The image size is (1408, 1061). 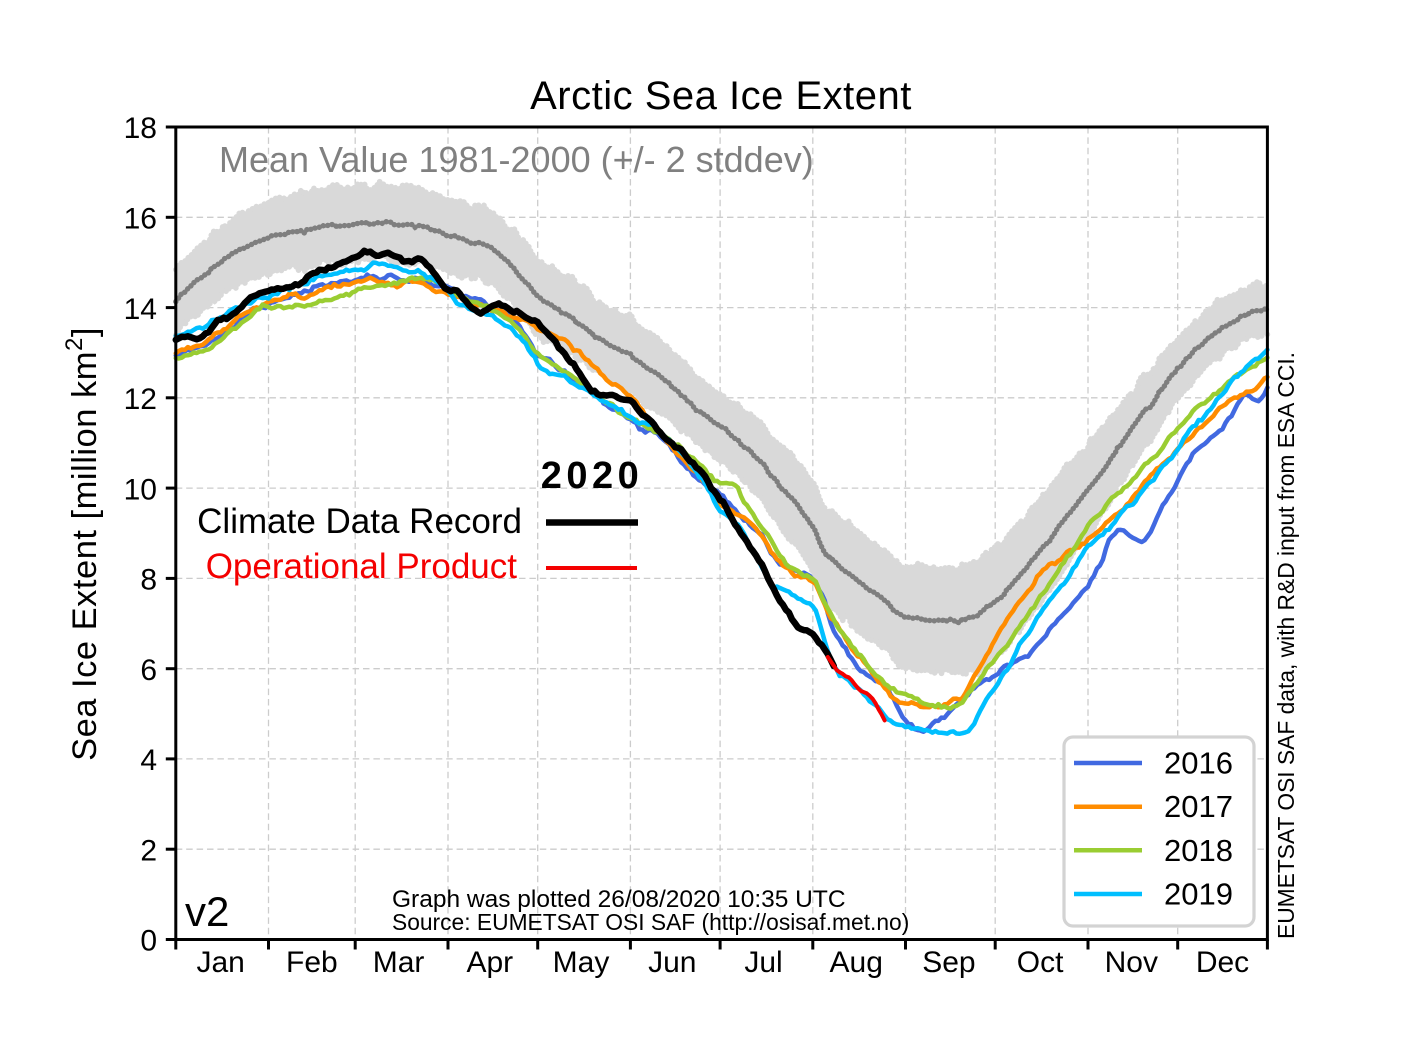 What do you see at coordinates (592, 476) in the screenshot?
I see `svg-text: 2020` at bounding box center [592, 476].